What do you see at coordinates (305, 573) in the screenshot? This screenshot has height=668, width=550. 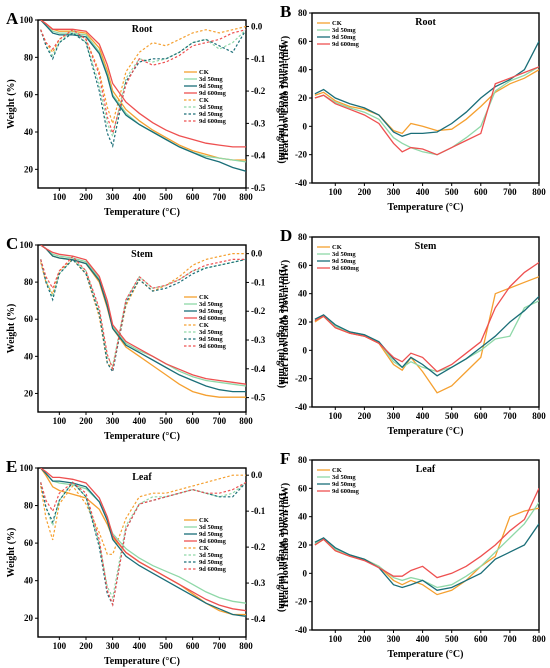 I see `y-tick-label: 0` at bounding box center [305, 573].